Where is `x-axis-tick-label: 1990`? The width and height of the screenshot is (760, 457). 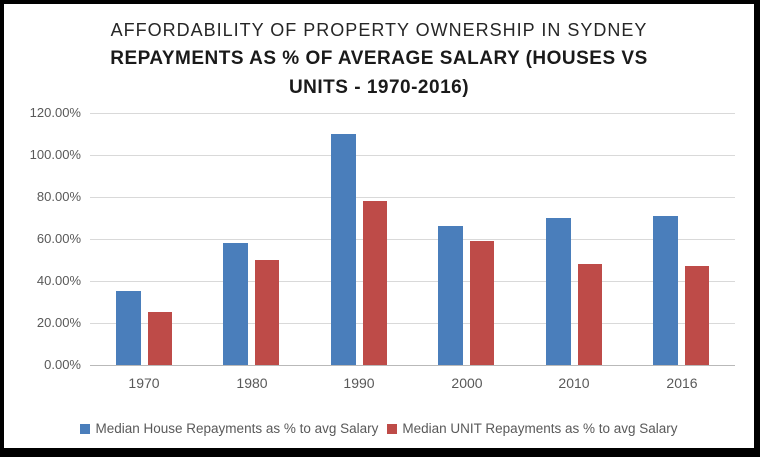 x-axis-tick-label: 1990 is located at coordinates (359, 383).